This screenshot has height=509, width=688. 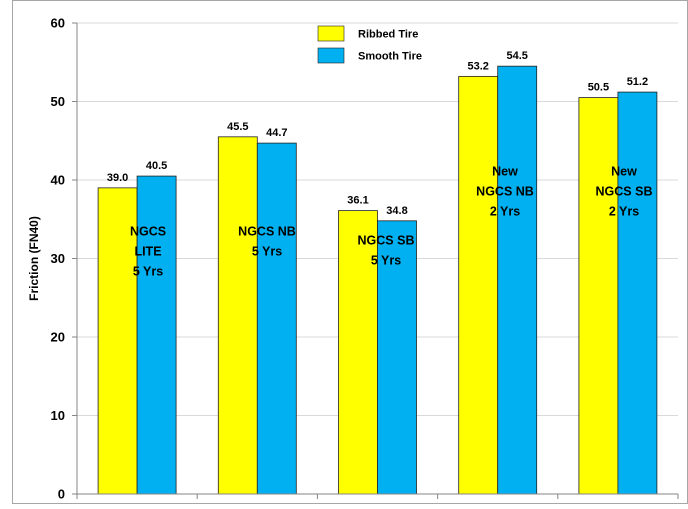 I want to click on data-label: 36.1, so click(x=357, y=201).